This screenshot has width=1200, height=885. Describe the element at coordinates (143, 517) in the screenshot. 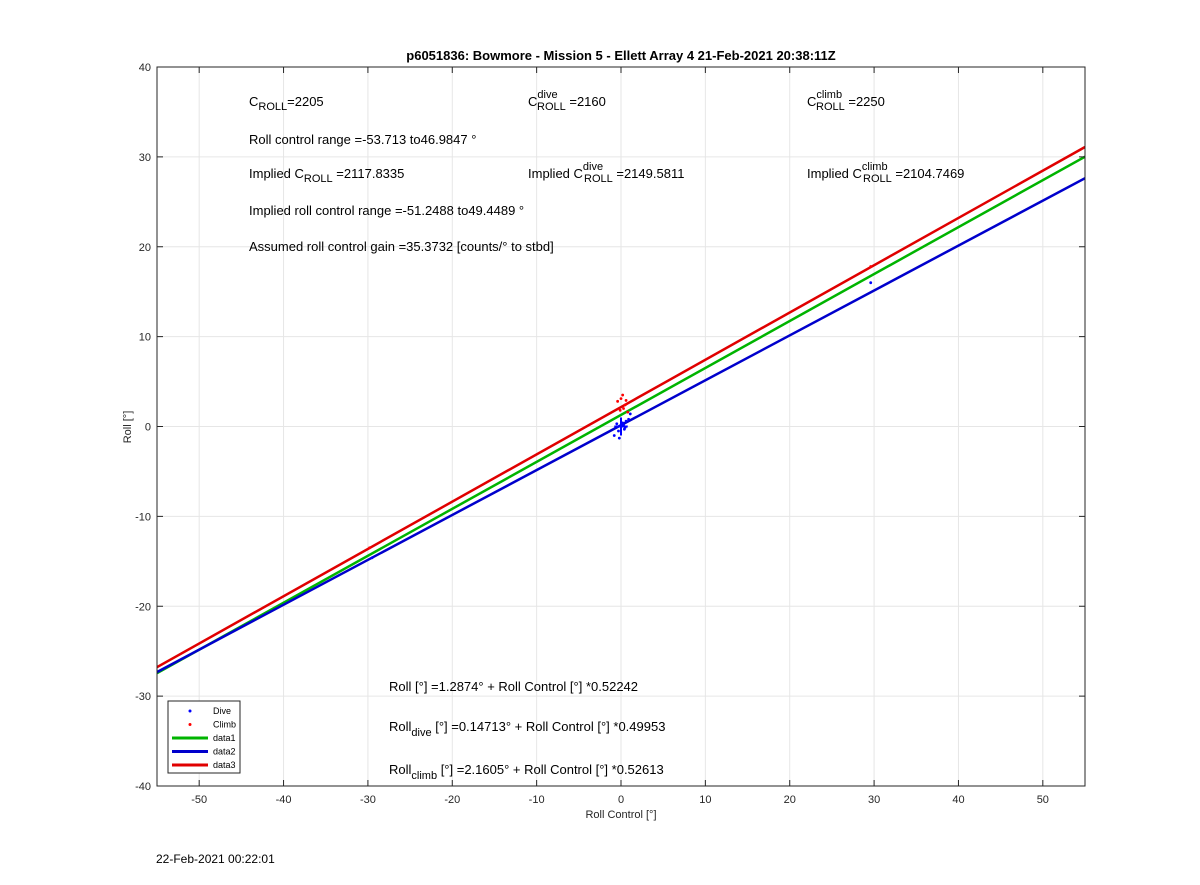

I see `y-tick-label: -10` at that location.